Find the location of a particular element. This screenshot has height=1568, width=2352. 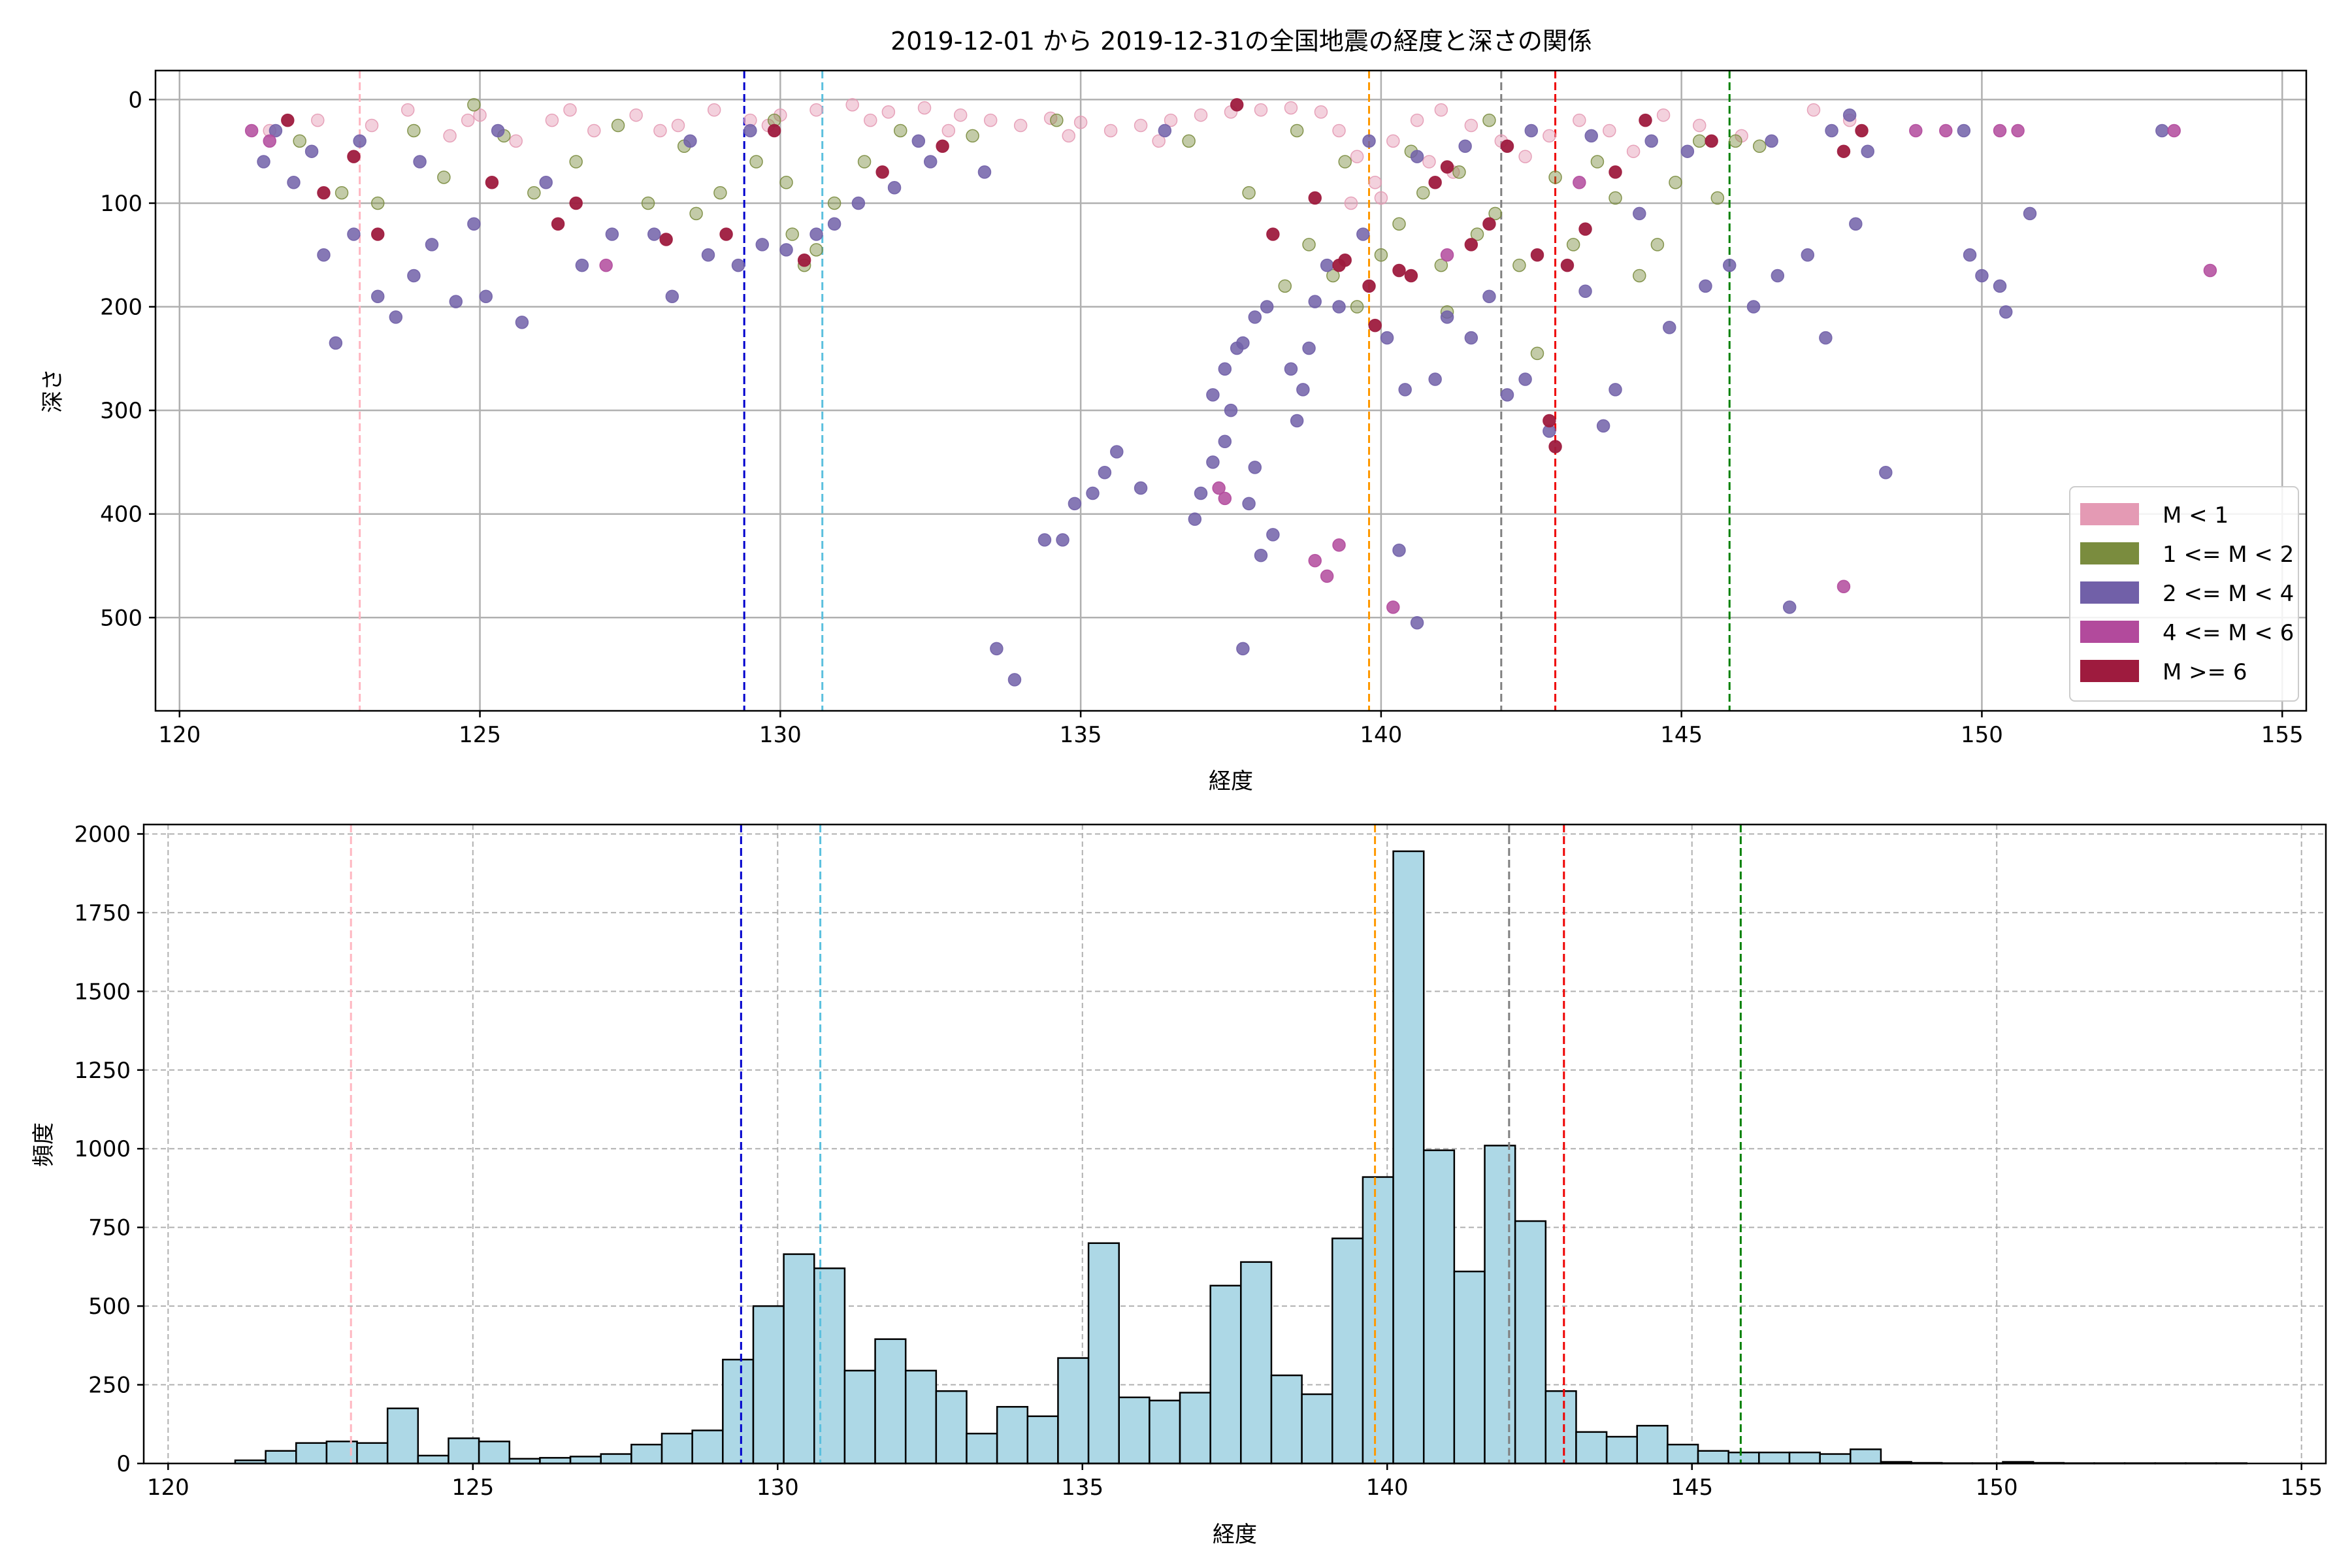

scatter-x-tick-label: 155 is located at coordinates (2282, 735).